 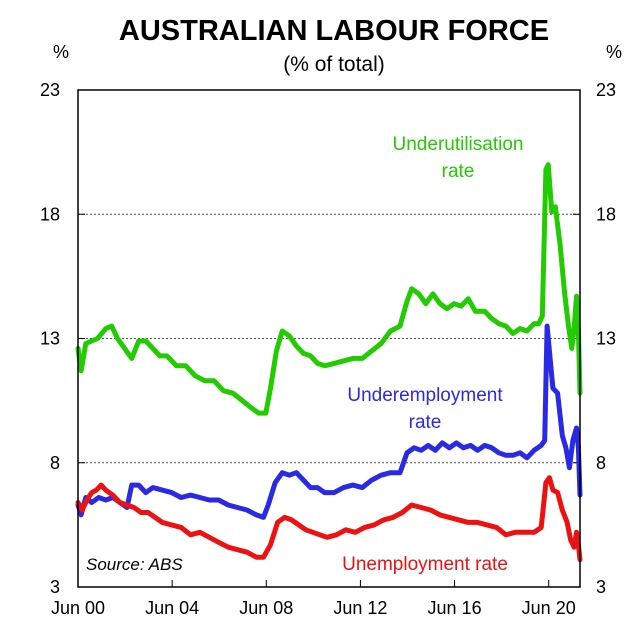 What do you see at coordinates (334, 64) in the screenshot?
I see `chart-subtitle: (% of total)` at bounding box center [334, 64].